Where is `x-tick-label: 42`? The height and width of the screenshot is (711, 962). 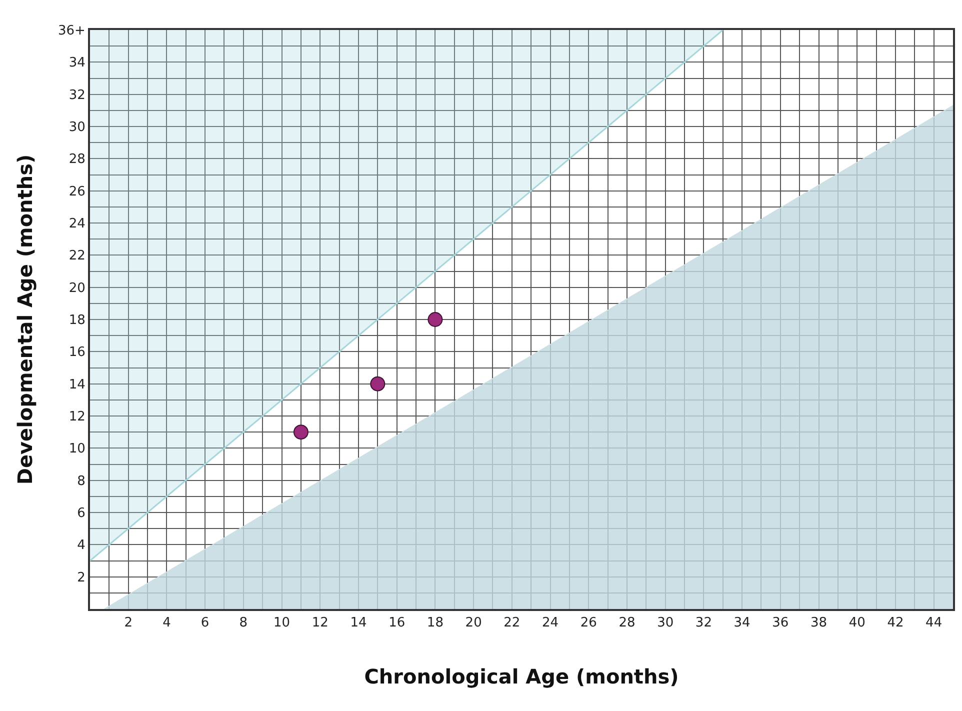
x-tick-label: 42 is located at coordinates (895, 623).